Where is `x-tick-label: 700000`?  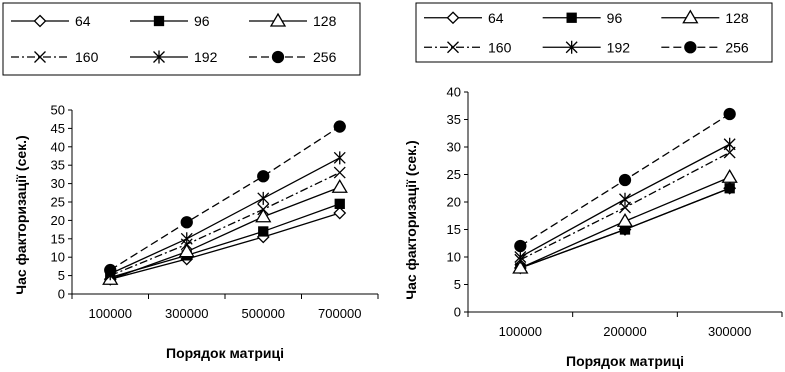 x-tick-label: 700000 is located at coordinates (339, 313).